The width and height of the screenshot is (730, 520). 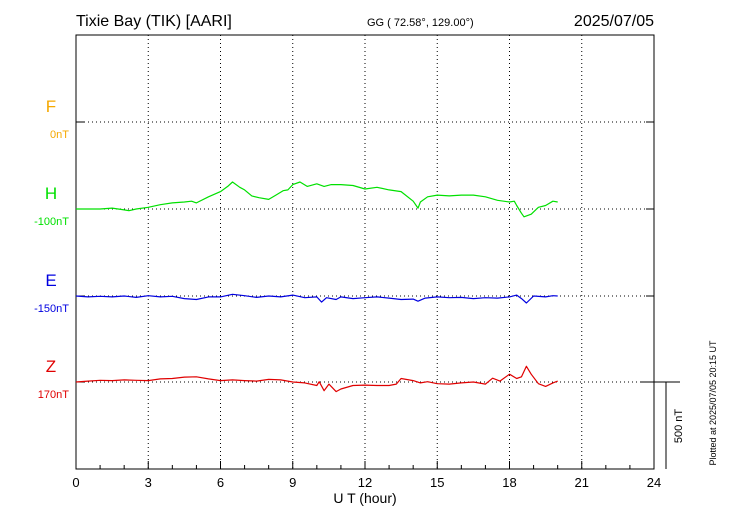 What do you see at coordinates (51, 222) in the screenshot?
I see `series-baseline-H: -100nT` at bounding box center [51, 222].